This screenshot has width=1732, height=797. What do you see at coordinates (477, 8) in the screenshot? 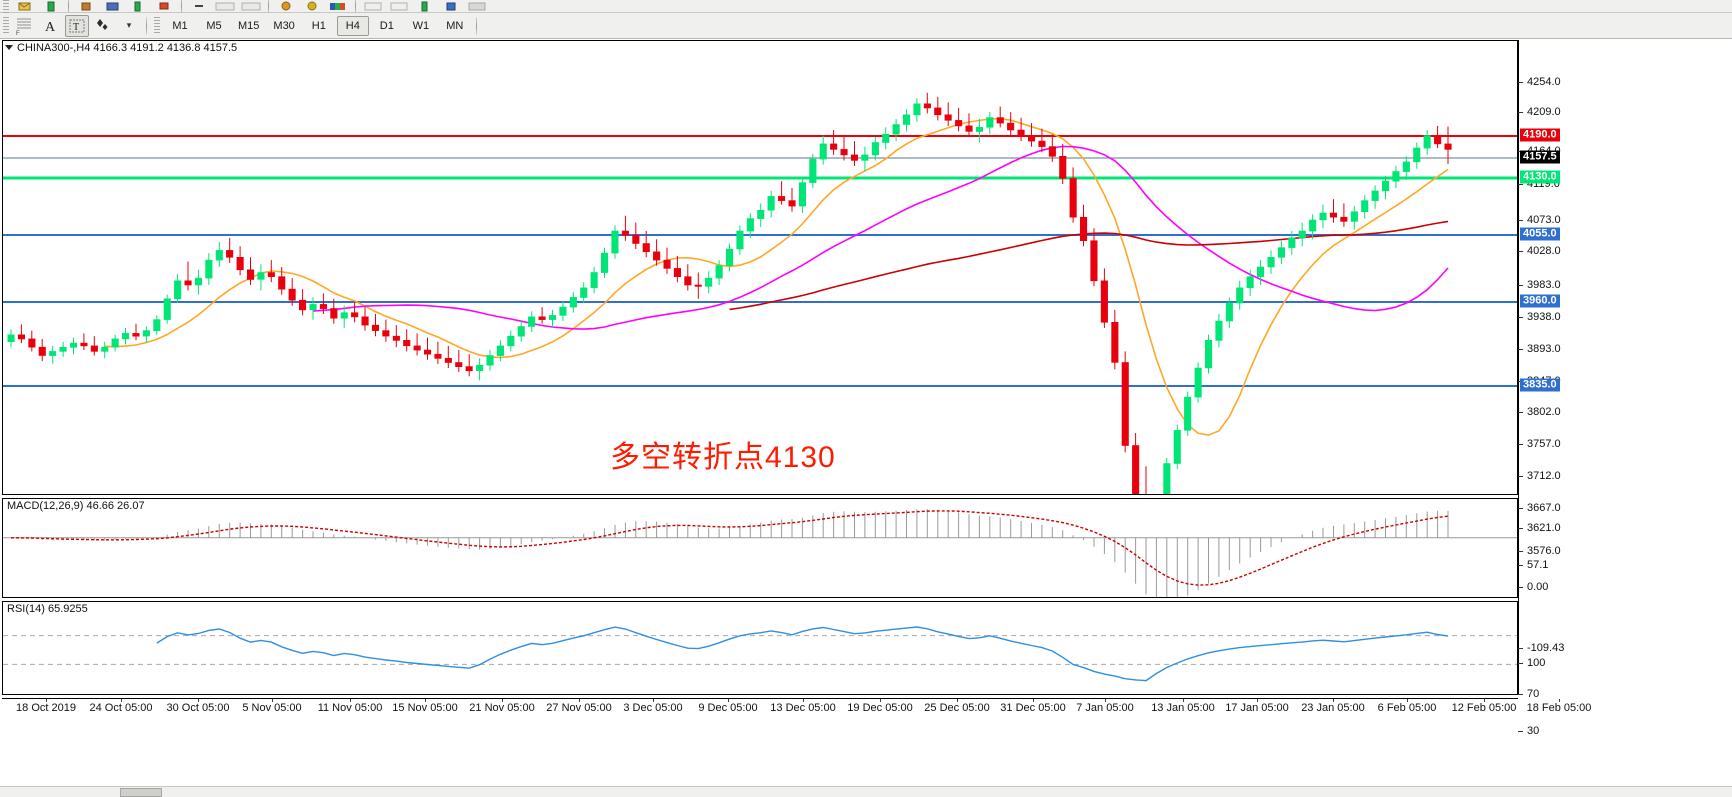
I see `fullscreen-icon` at bounding box center [477, 8].